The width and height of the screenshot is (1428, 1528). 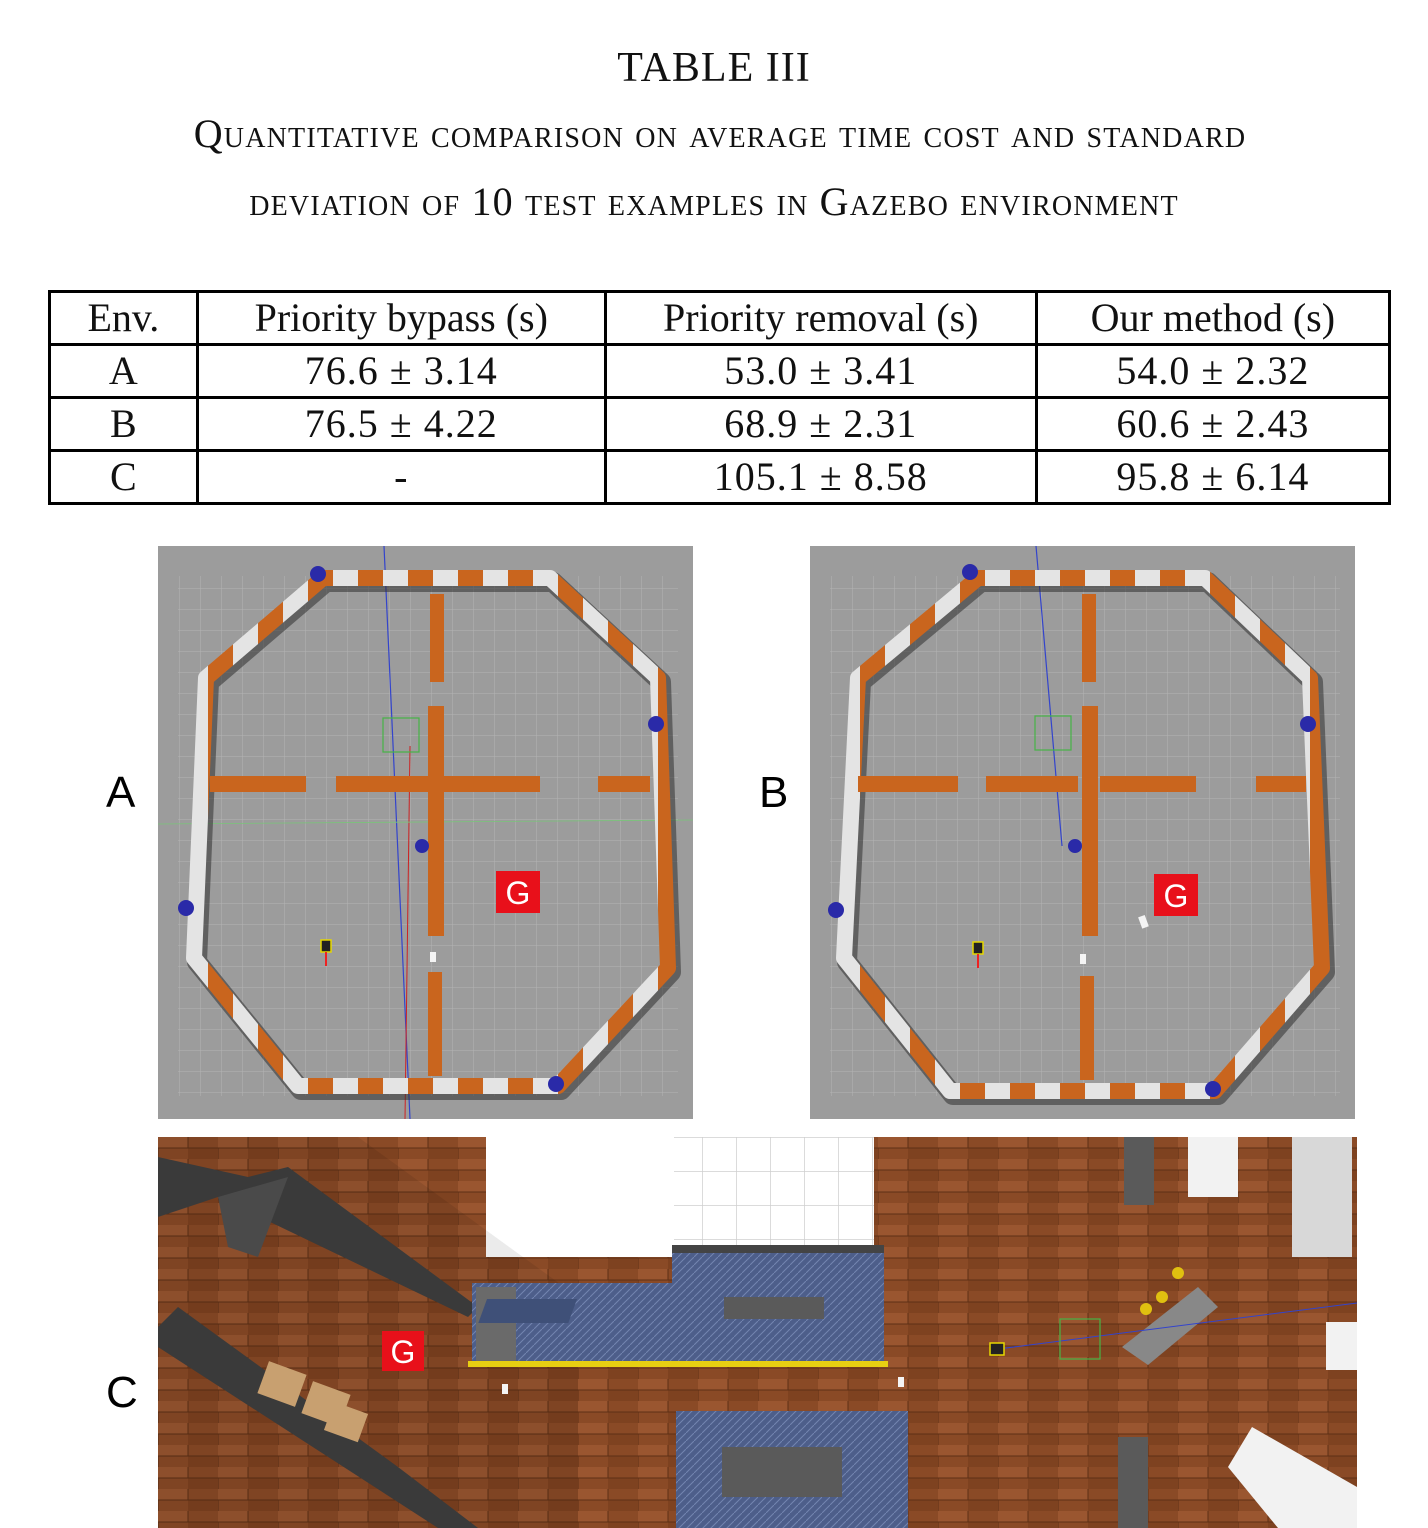 What do you see at coordinates (401, 424) in the screenshot?
I see `cell-value: 76.5 ± 4.22` at bounding box center [401, 424].